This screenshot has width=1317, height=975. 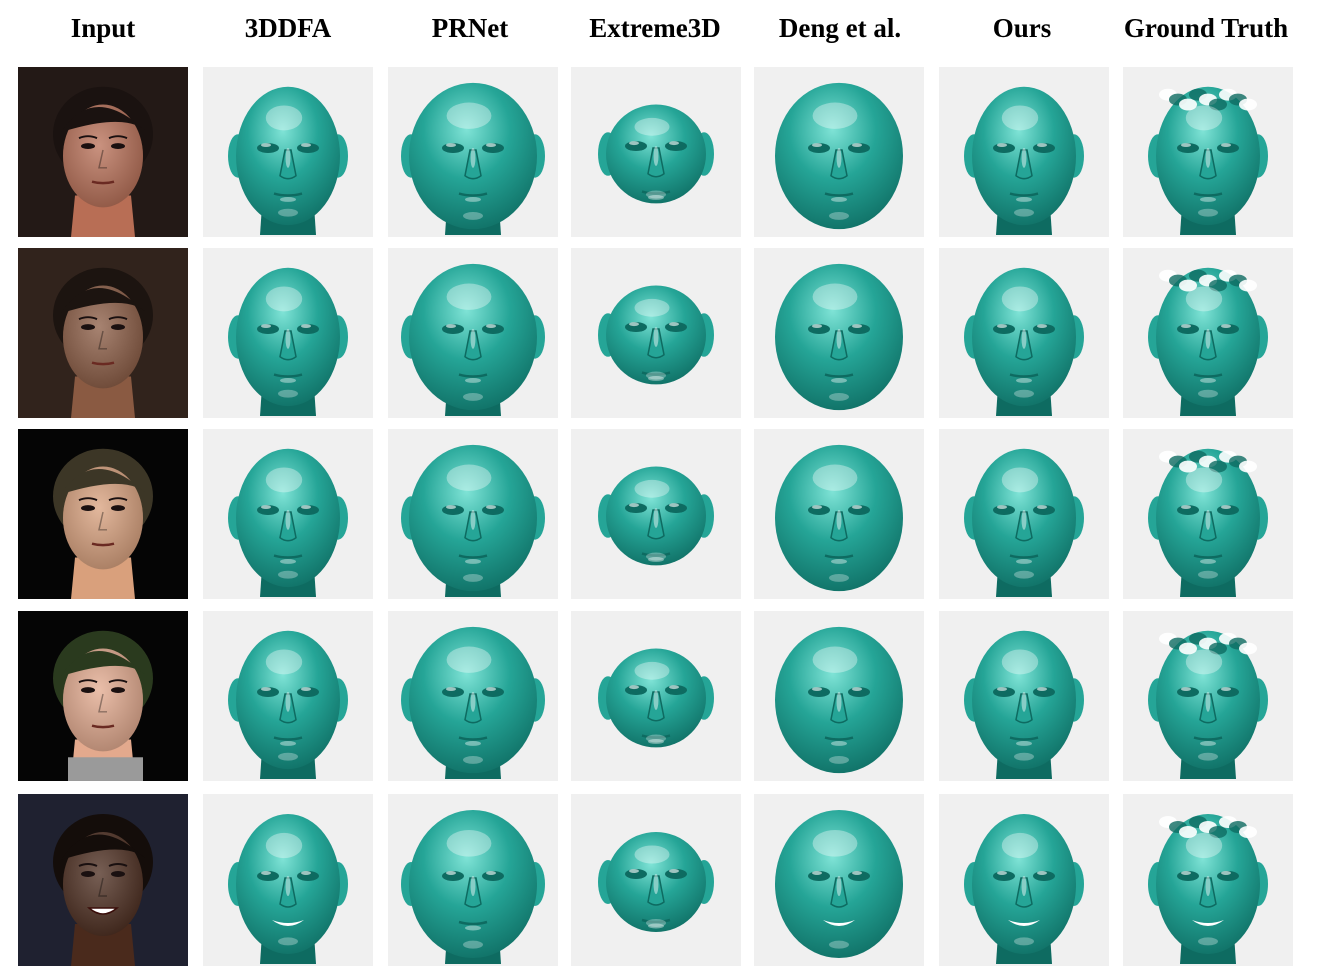 What do you see at coordinates (1022, 27) in the screenshot?
I see `header-ours: Ours` at bounding box center [1022, 27].